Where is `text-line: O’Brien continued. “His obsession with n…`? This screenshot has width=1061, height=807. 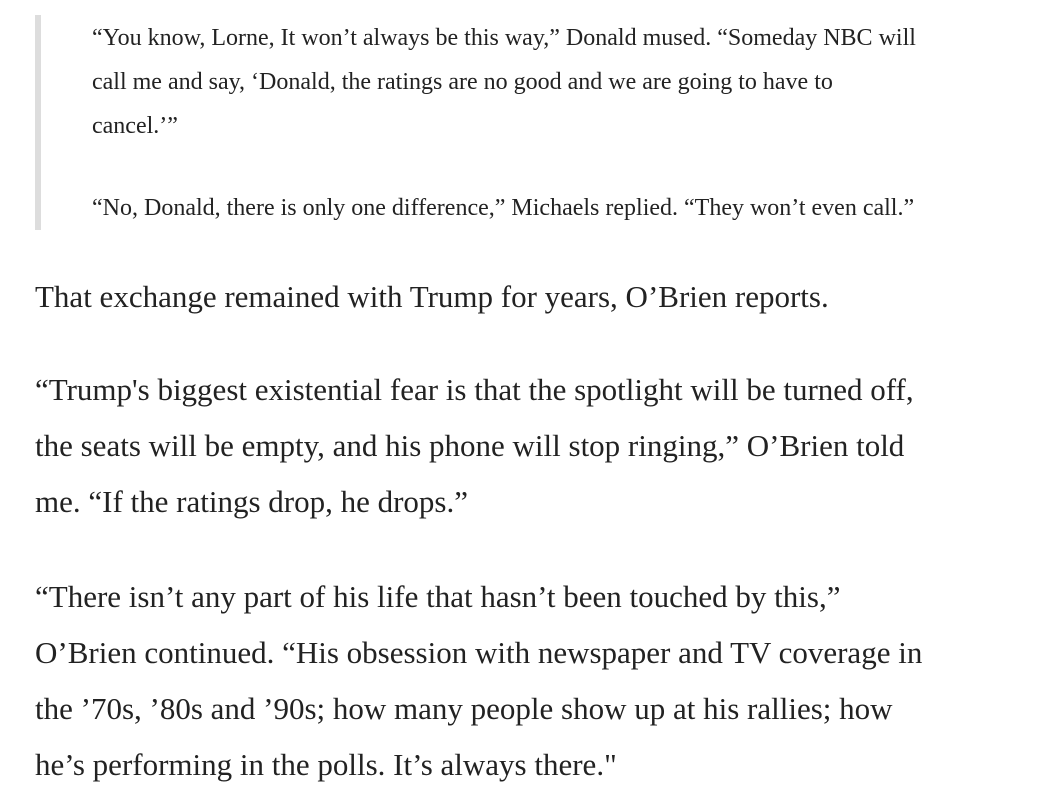 text-line: O’Brien continued. “His obsession with n… is located at coordinates (479, 652).